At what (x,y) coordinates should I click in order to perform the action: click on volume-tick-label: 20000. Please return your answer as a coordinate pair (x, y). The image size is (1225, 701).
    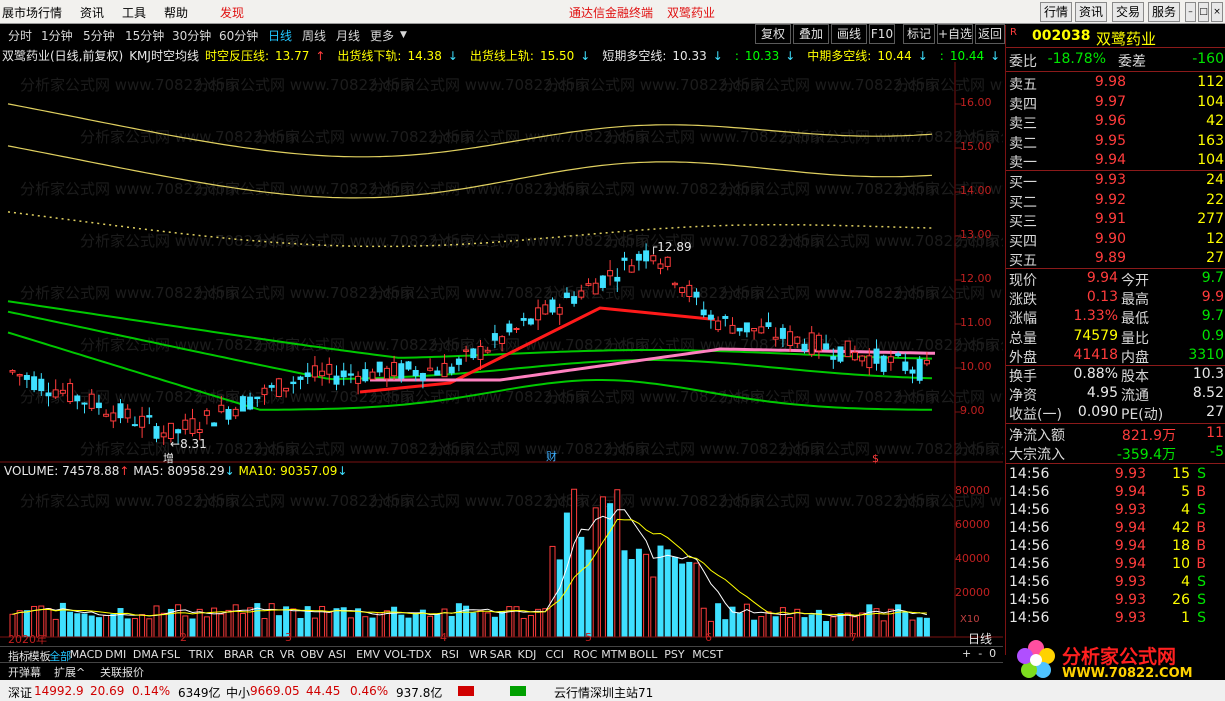
    Looking at the image, I should click on (972, 592).